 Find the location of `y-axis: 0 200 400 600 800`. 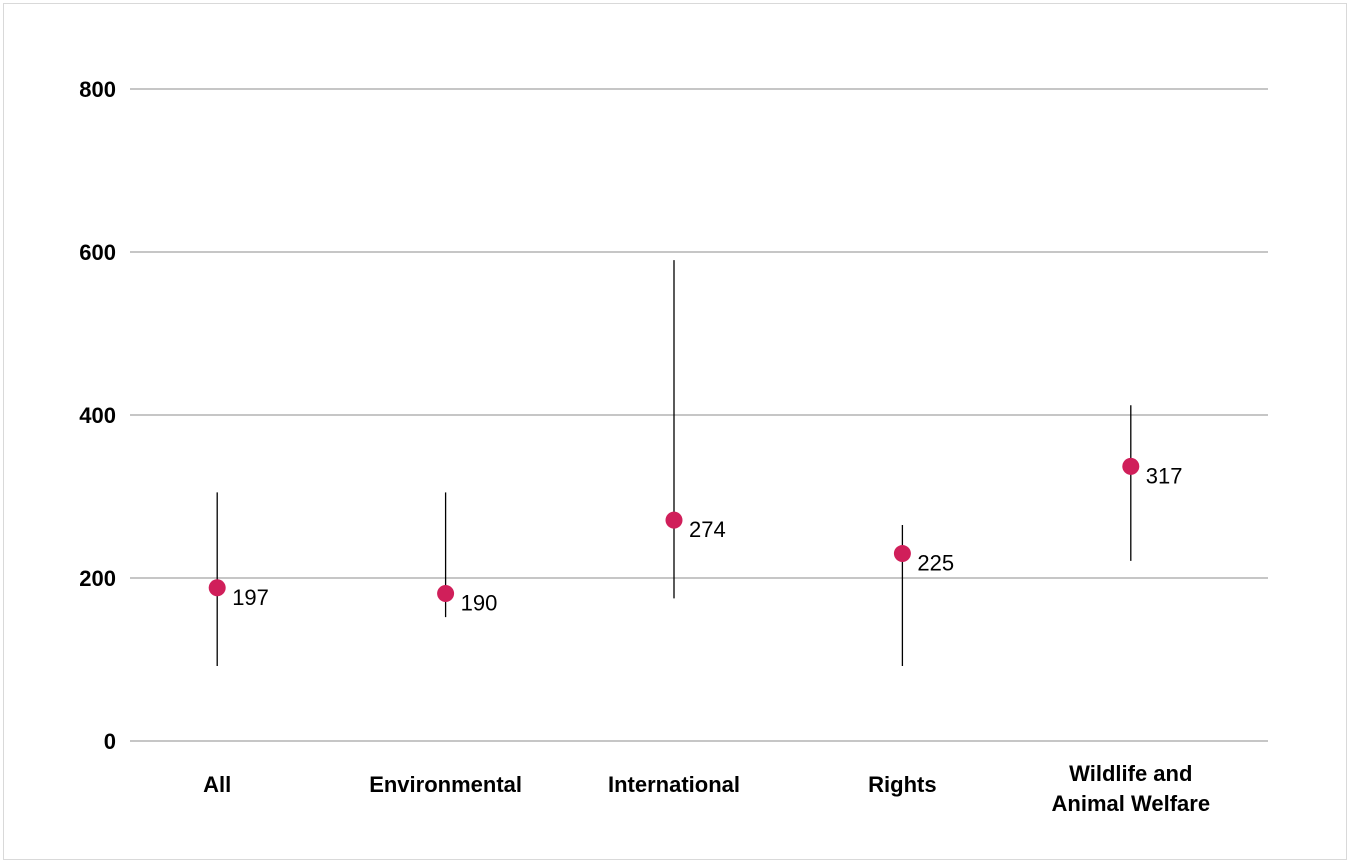

y-axis: 0 200 400 600 800 is located at coordinates (97, 415).